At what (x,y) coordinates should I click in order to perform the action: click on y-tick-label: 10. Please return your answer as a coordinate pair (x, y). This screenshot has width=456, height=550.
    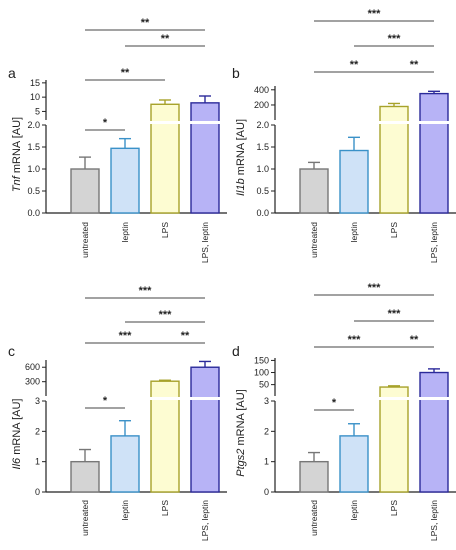
    Looking at the image, I should click on (35, 97).